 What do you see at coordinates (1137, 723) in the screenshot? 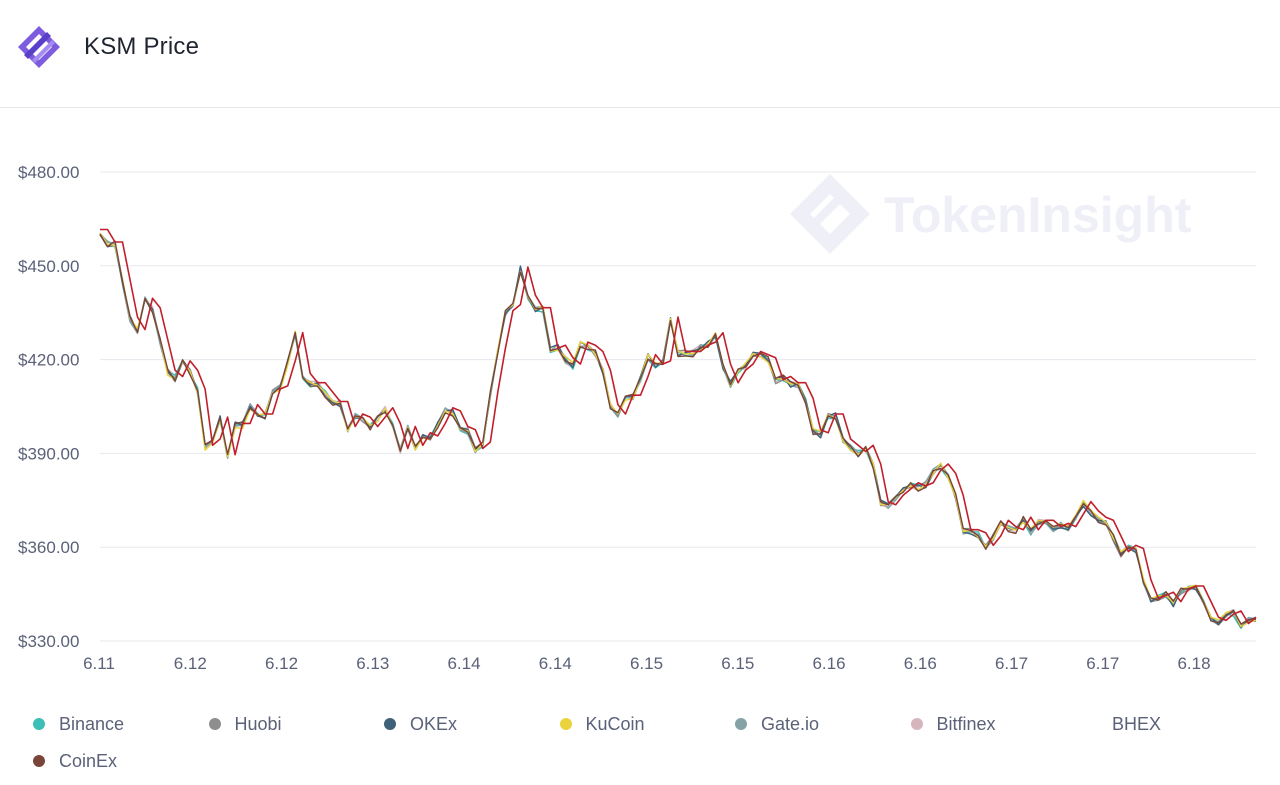
I see `legend-label: BHEX` at bounding box center [1137, 723].